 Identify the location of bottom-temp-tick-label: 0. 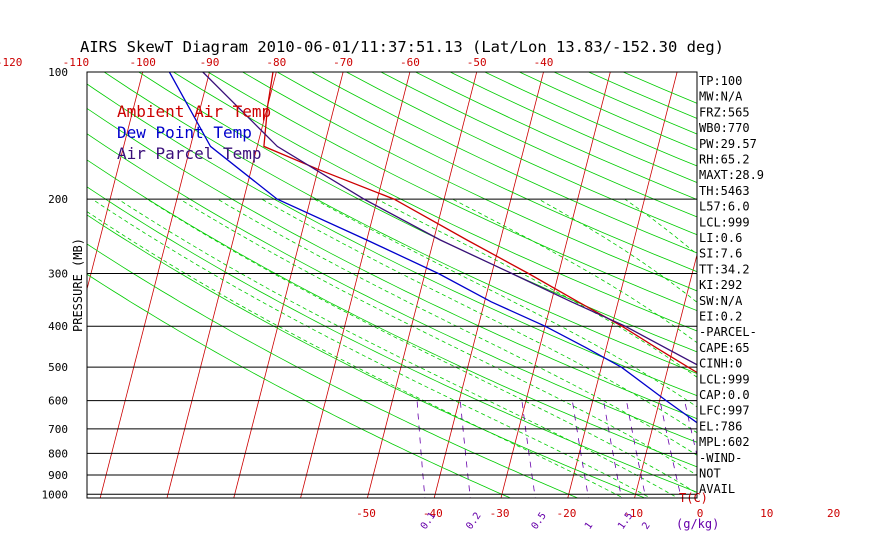
(700, 513).